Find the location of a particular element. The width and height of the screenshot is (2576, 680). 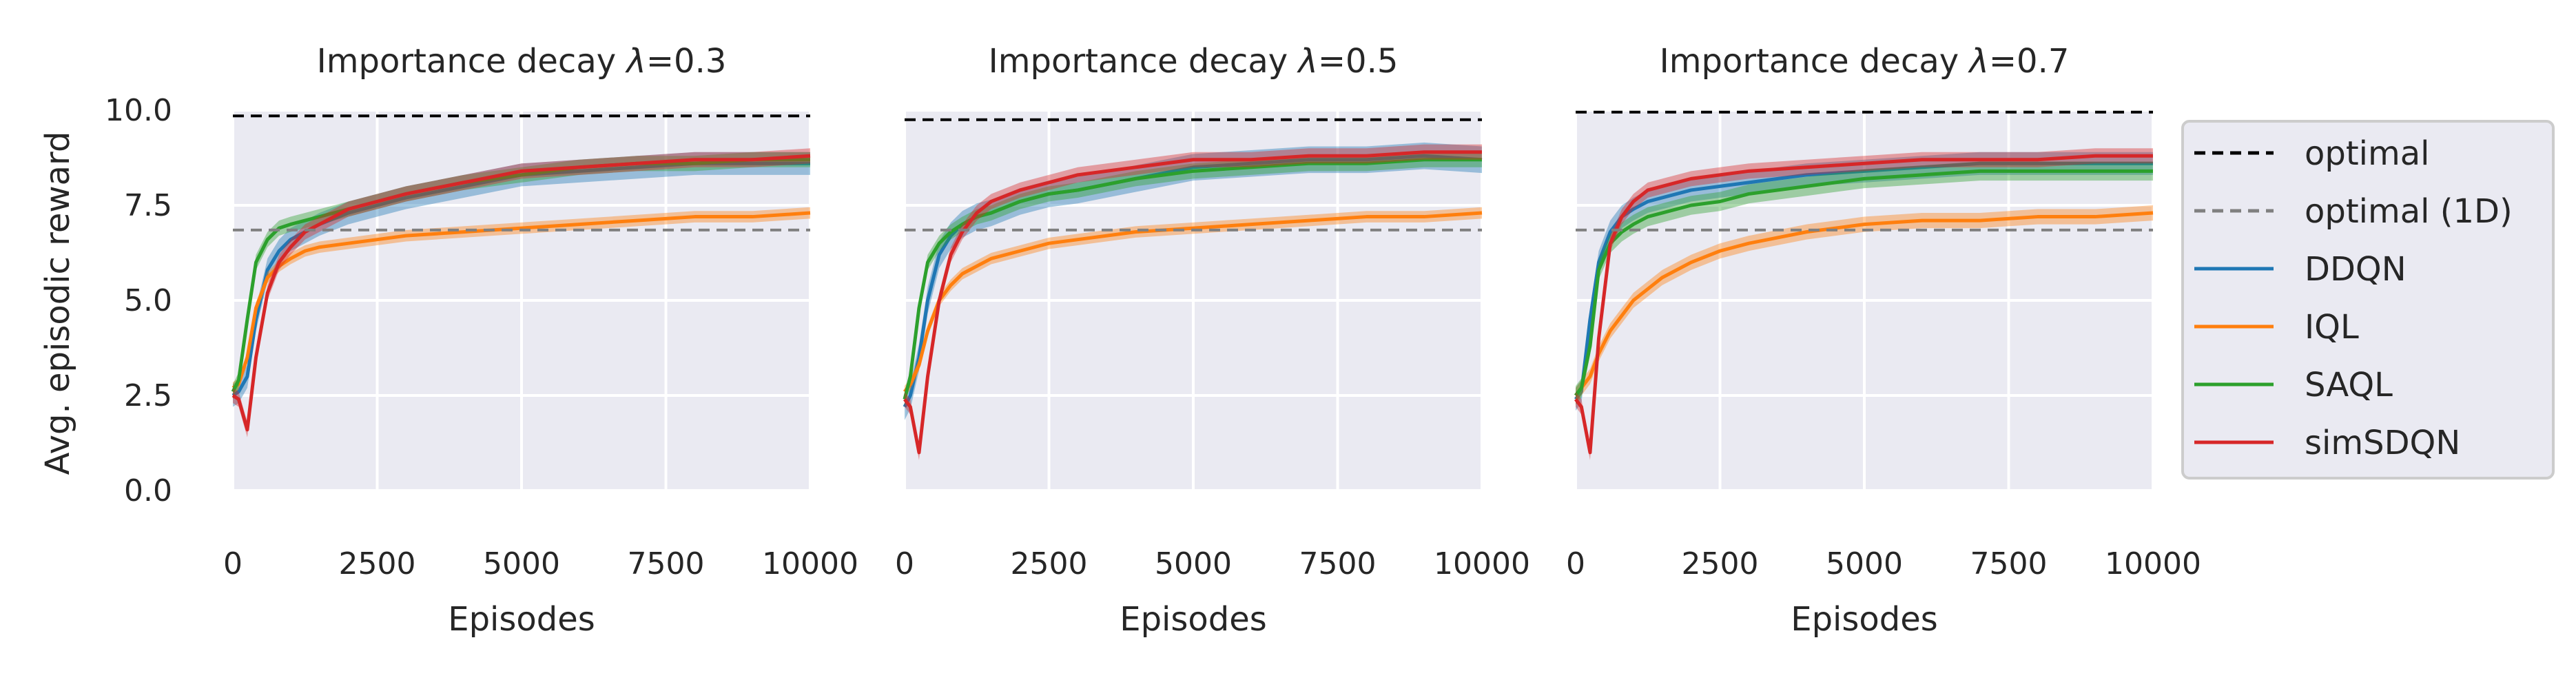

y-tick-label: 5.0 is located at coordinates (148, 300).